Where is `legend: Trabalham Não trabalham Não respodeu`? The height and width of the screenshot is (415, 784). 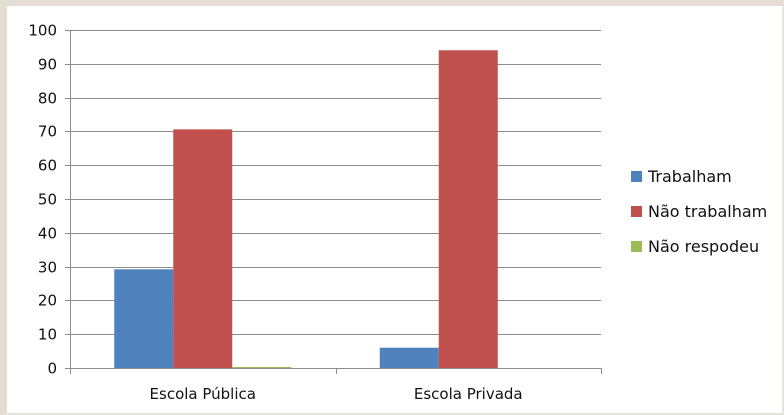 legend: Trabalham Não trabalham Não respodeu is located at coordinates (699, 211).